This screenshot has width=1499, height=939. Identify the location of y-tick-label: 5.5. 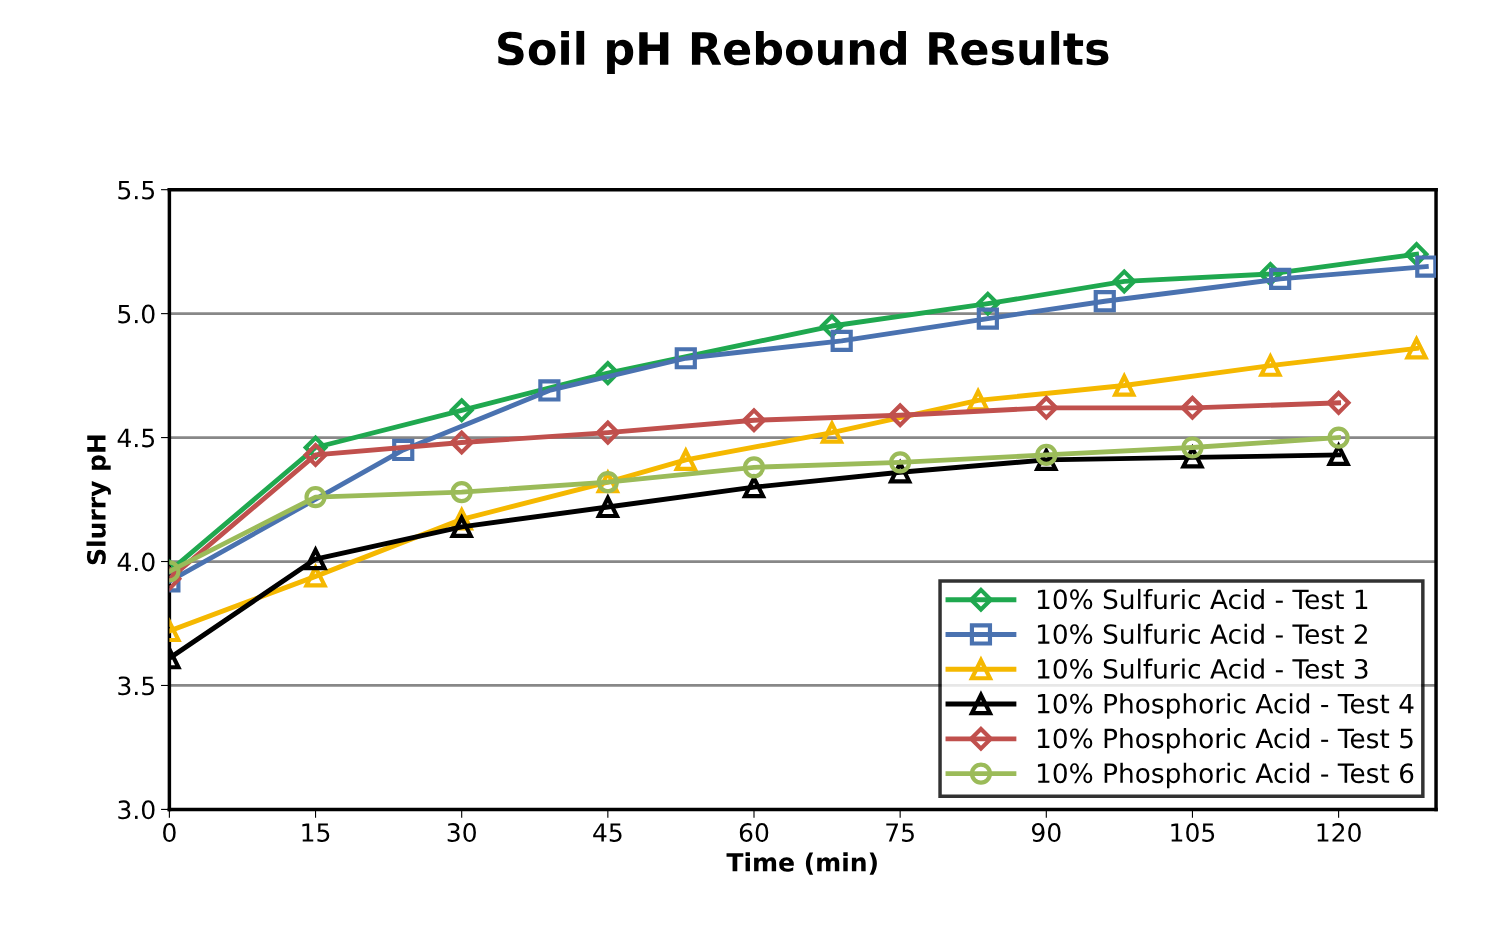
(136, 190).